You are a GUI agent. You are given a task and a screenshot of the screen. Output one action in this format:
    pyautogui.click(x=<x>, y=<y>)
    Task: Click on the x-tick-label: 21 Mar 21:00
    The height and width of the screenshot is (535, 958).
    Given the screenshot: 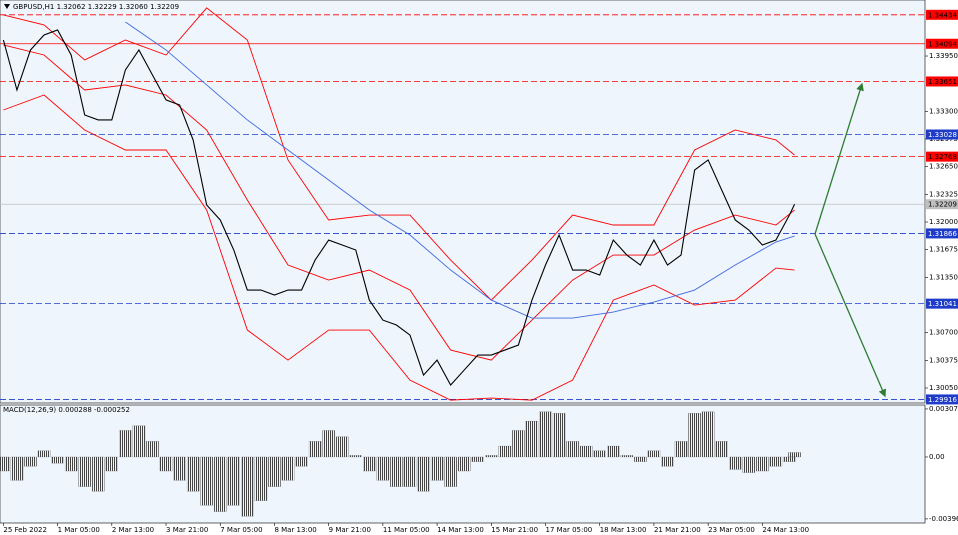 What is the action you would take?
    pyautogui.click(x=677, y=530)
    